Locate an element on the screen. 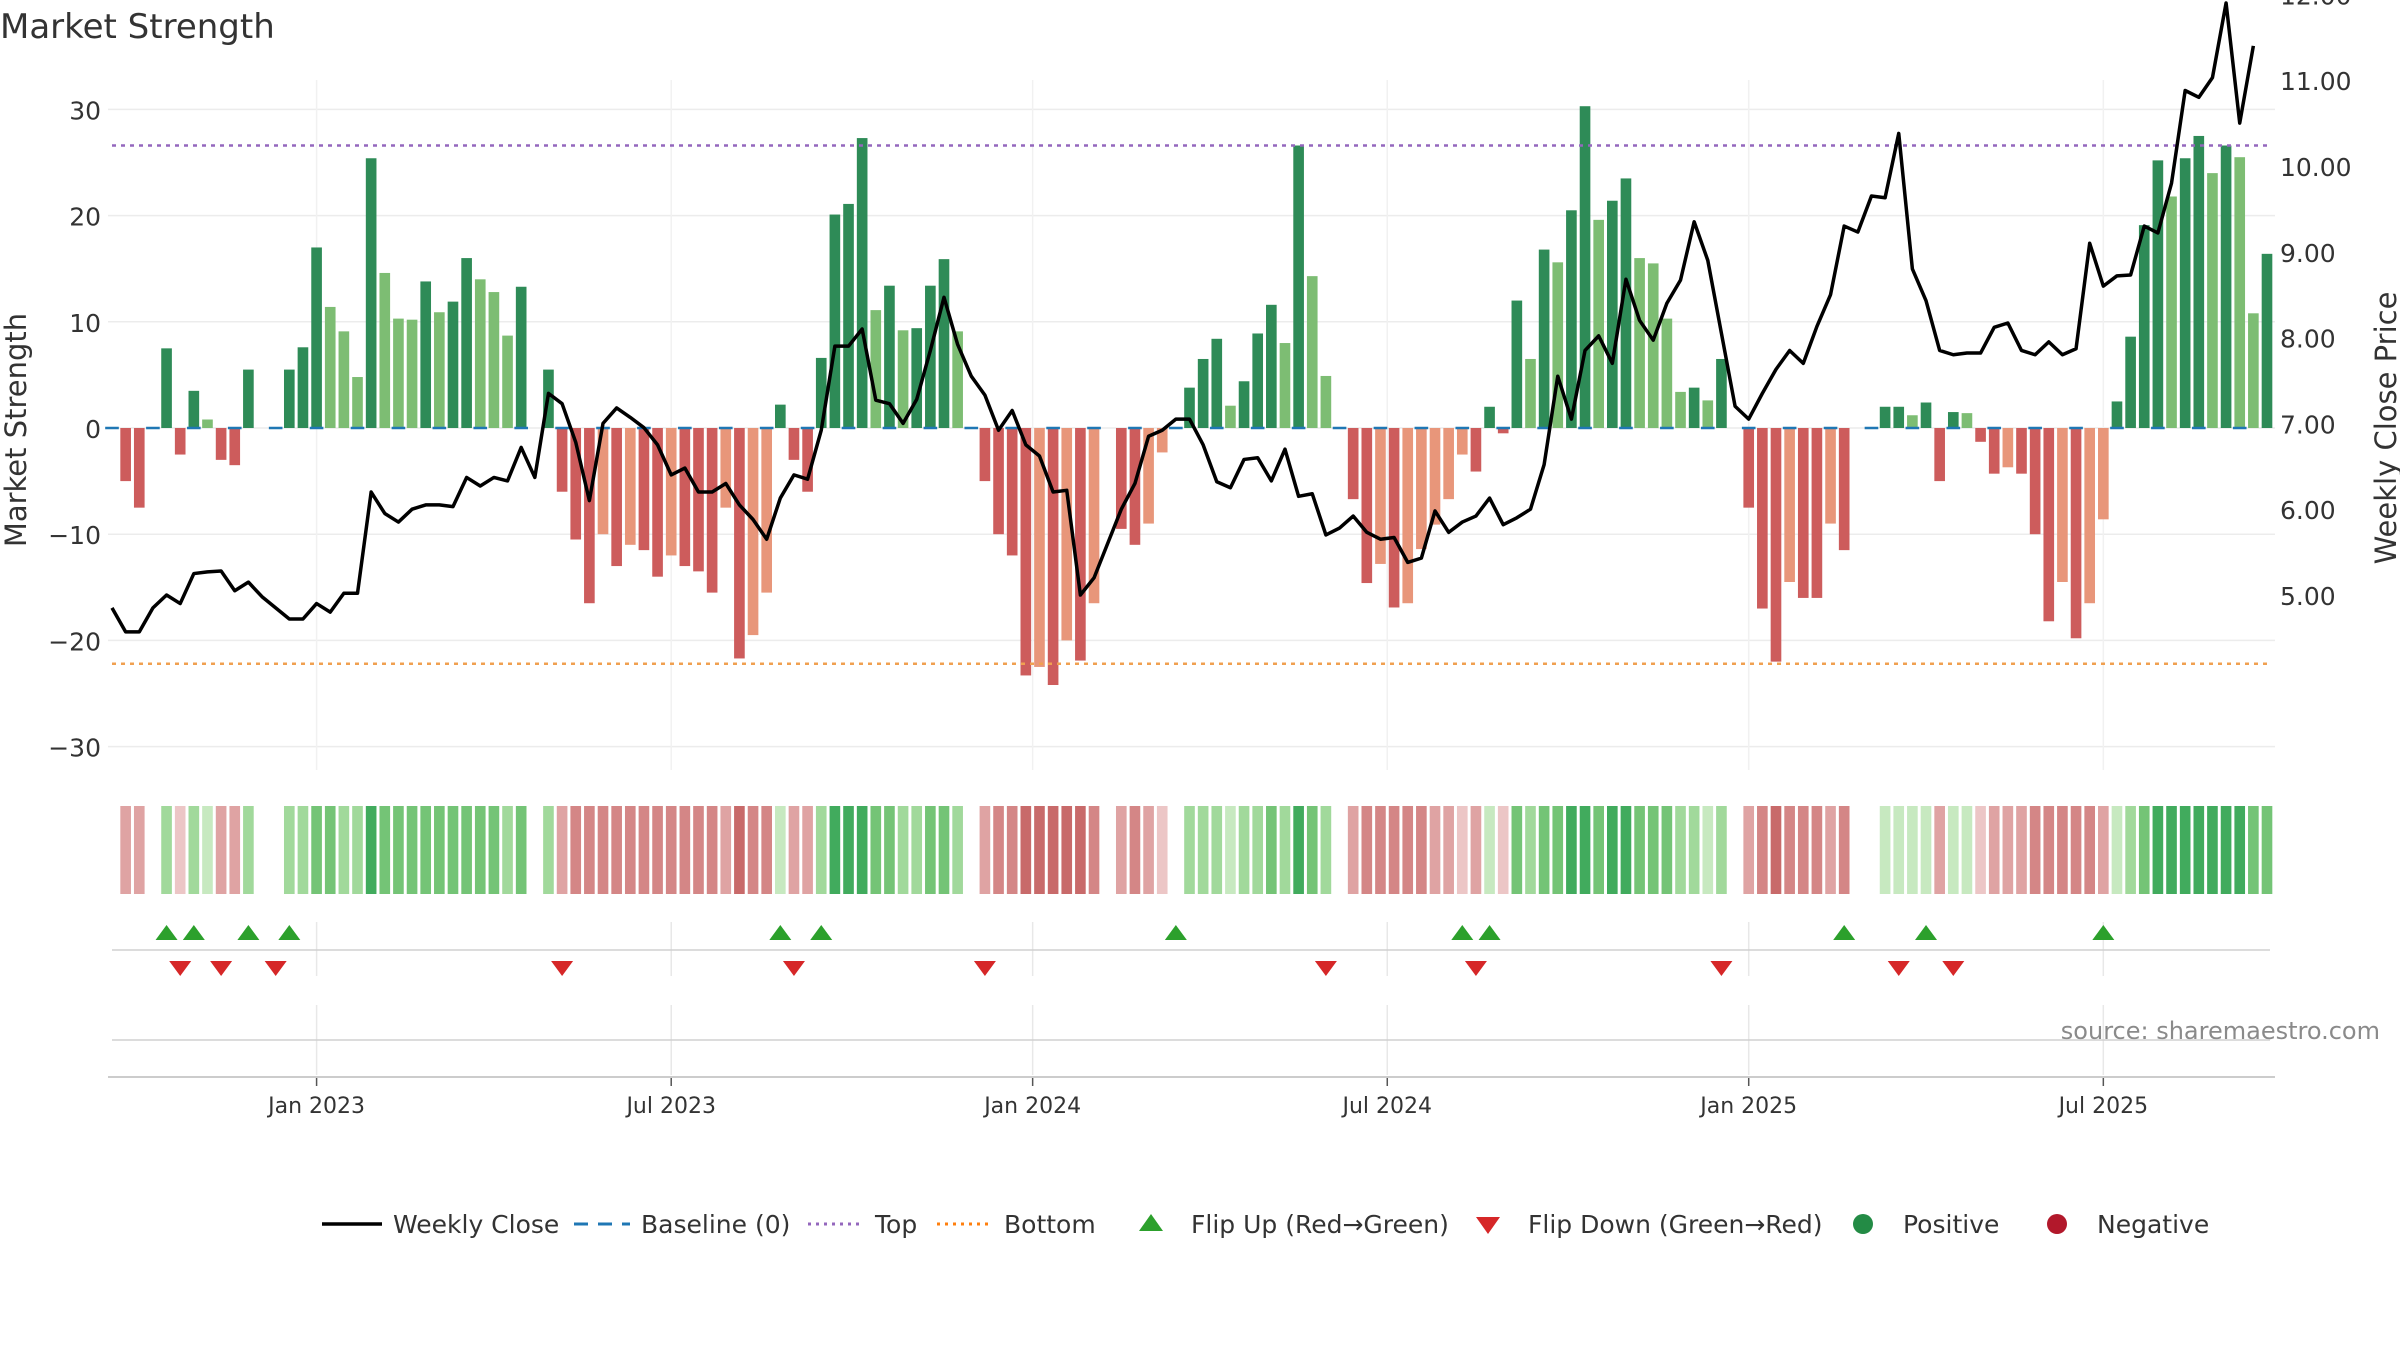 The width and height of the screenshot is (2400, 1354). y-tick-label: 30 is located at coordinates (85, 110).